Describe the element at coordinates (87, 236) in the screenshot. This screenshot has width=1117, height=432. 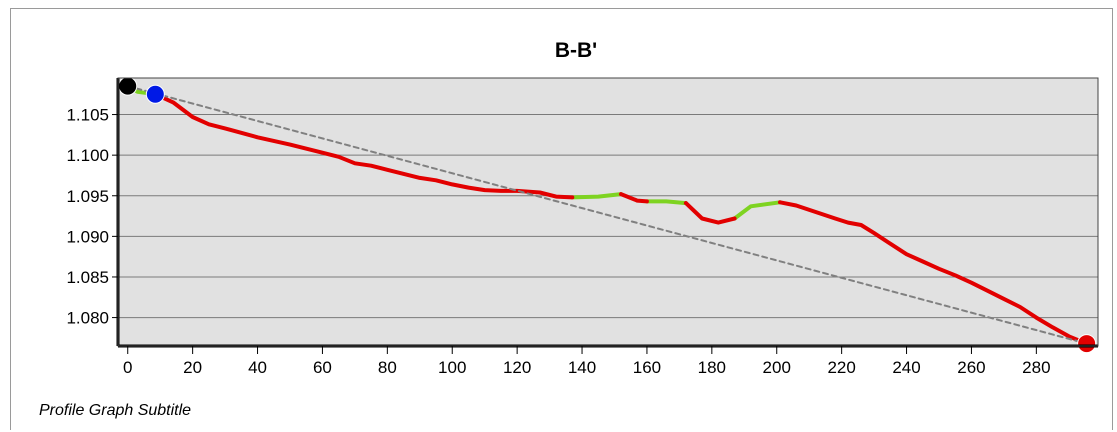
I see `y-tick-label: 1.090` at that location.